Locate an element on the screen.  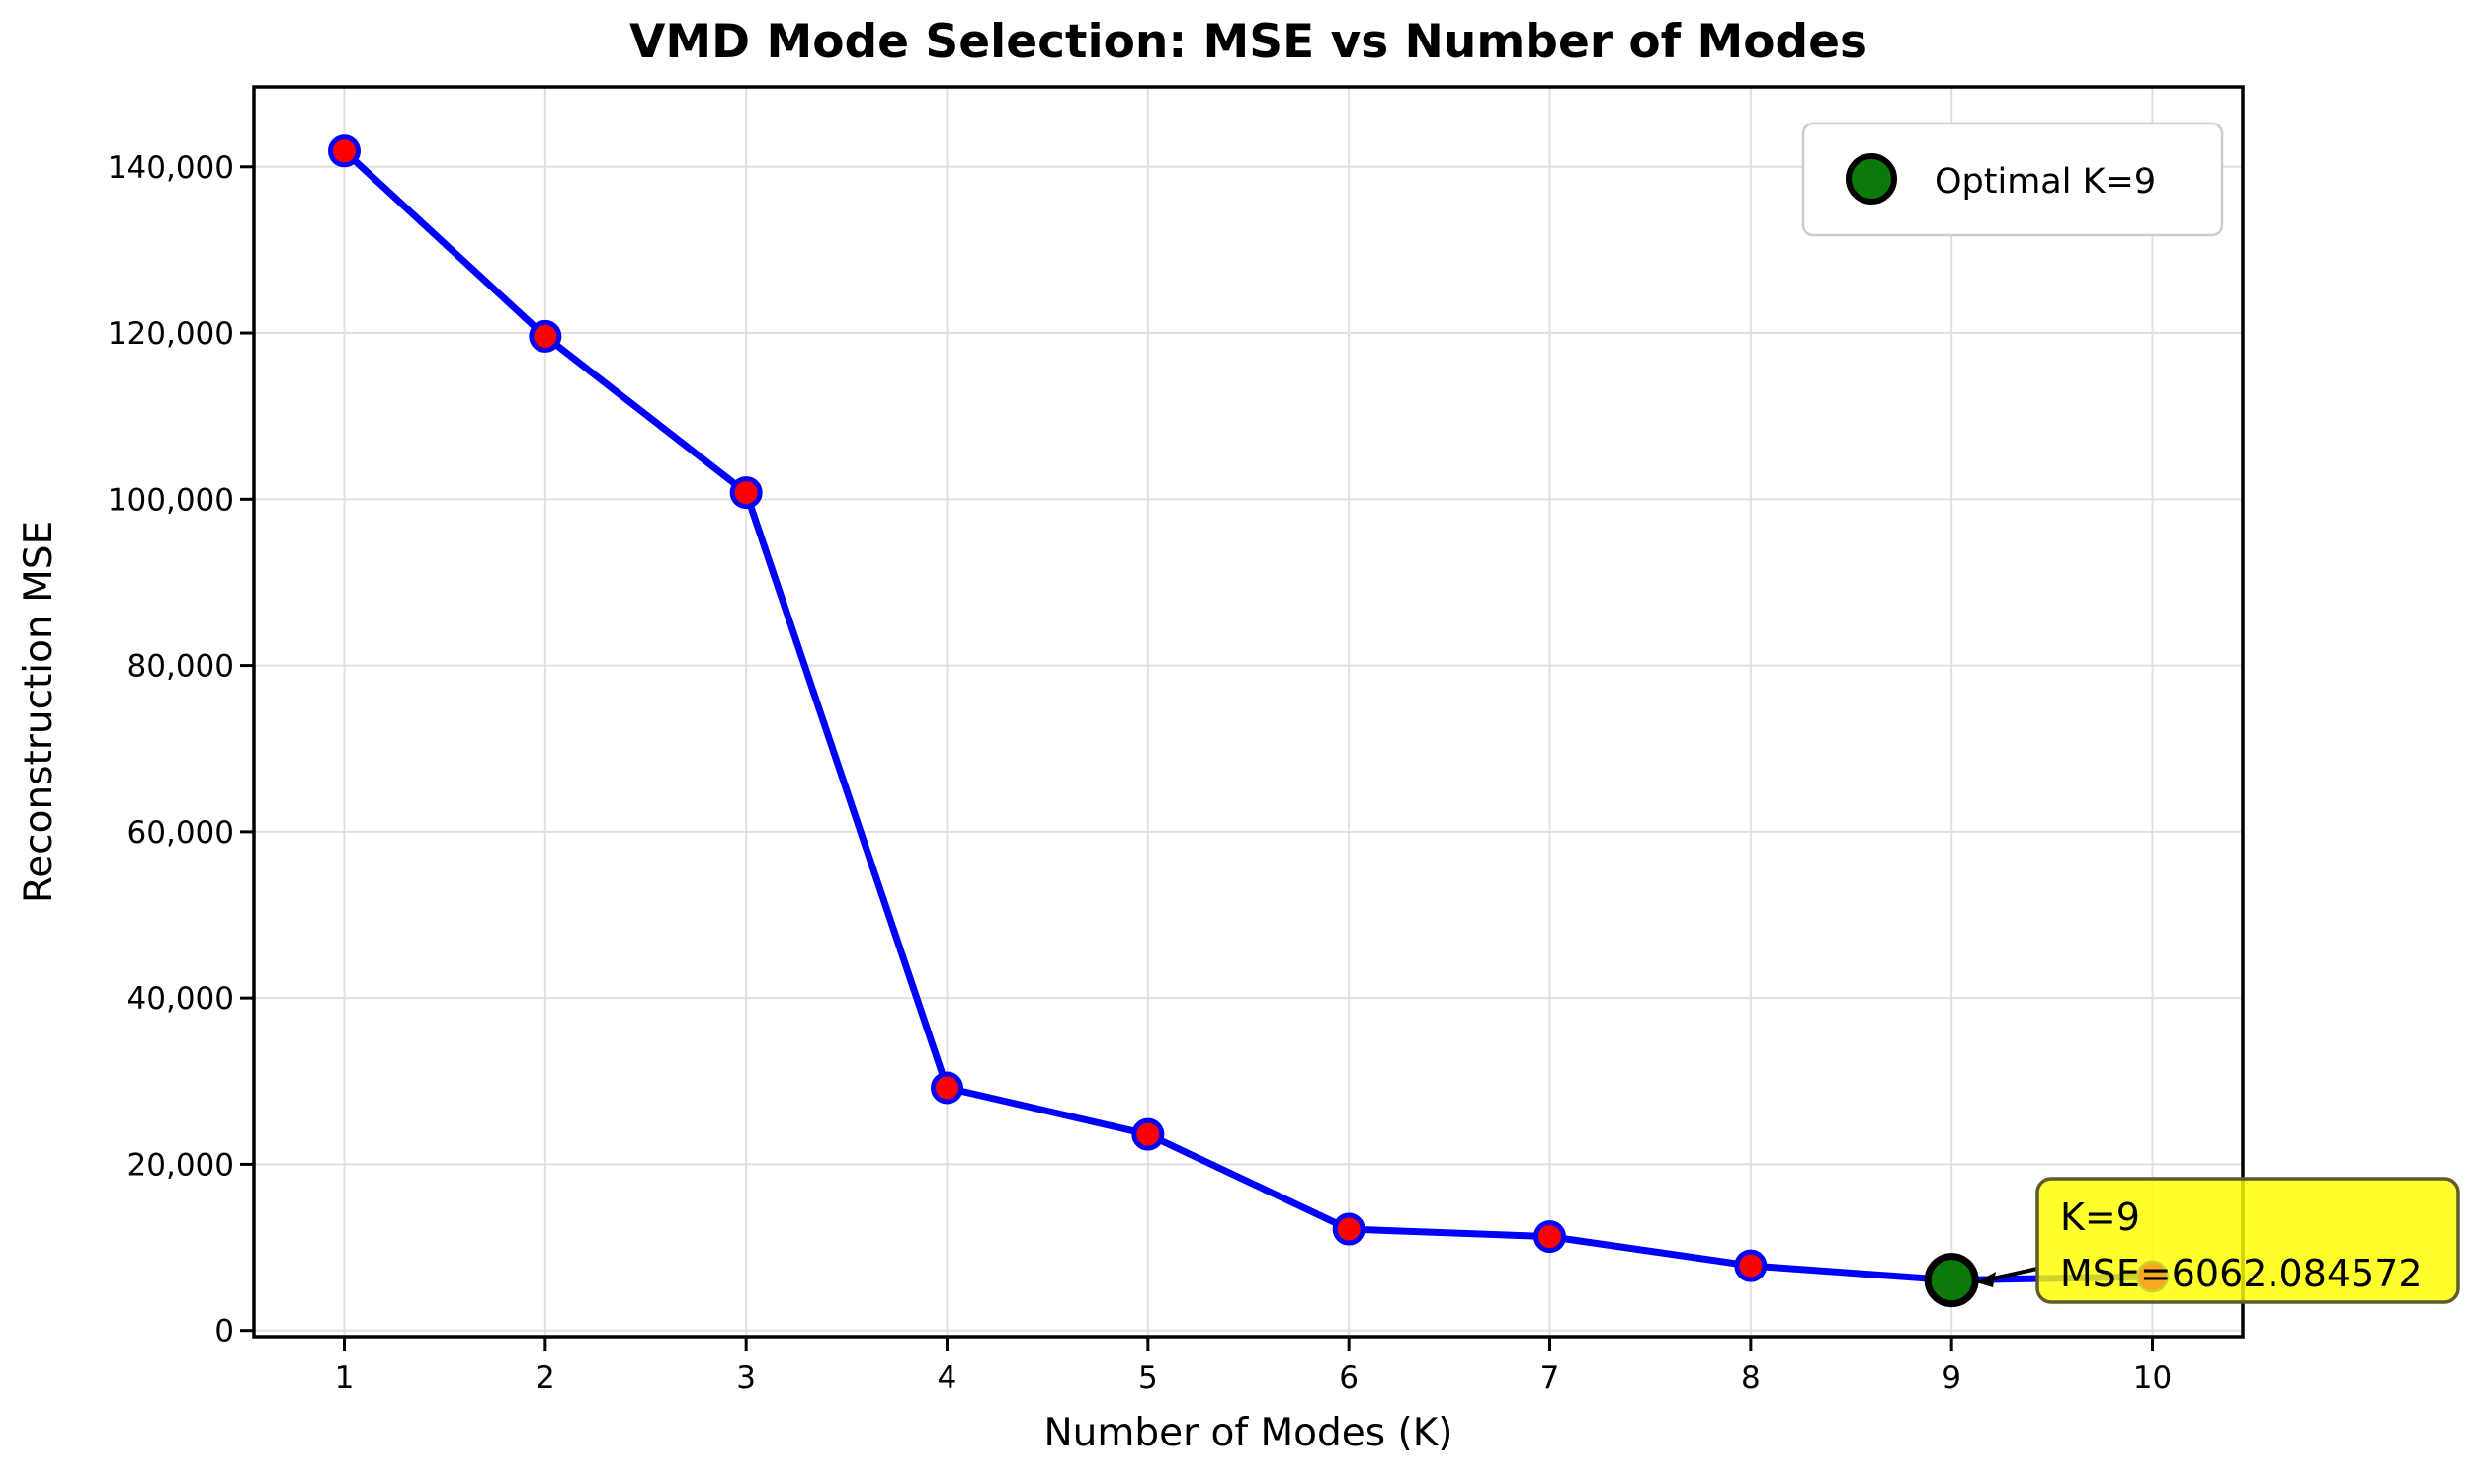
x-tick-label: 3 is located at coordinates (746, 1378).